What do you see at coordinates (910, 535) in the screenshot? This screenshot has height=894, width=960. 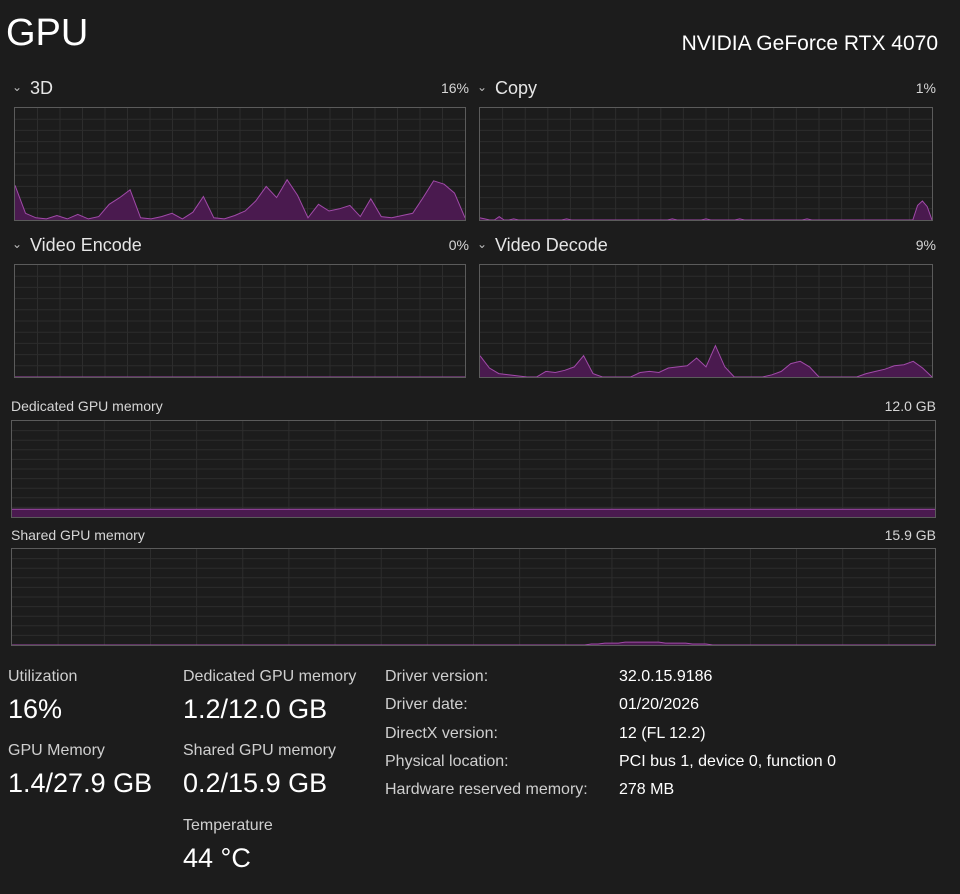 I see `shared-memory-graph-max: 15.9 GB` at bounding box center [910, 535].